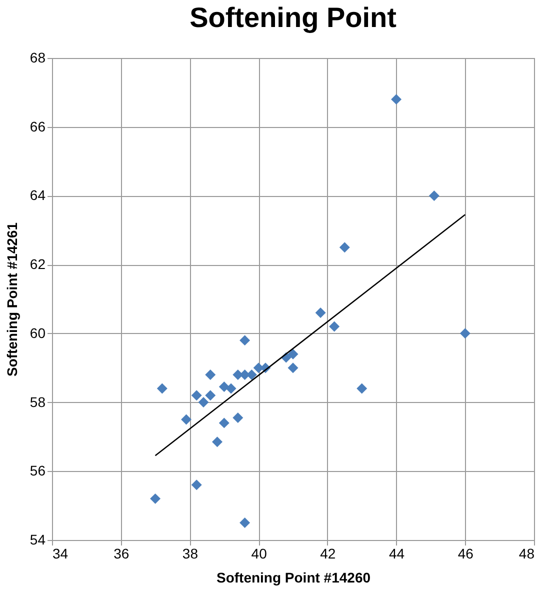 This screenshot has width=554, height=604. What do you see at coordinates (259, 554) in the screenshot?
I see `x-tick-label: 40` at bounding box center [259, 554].